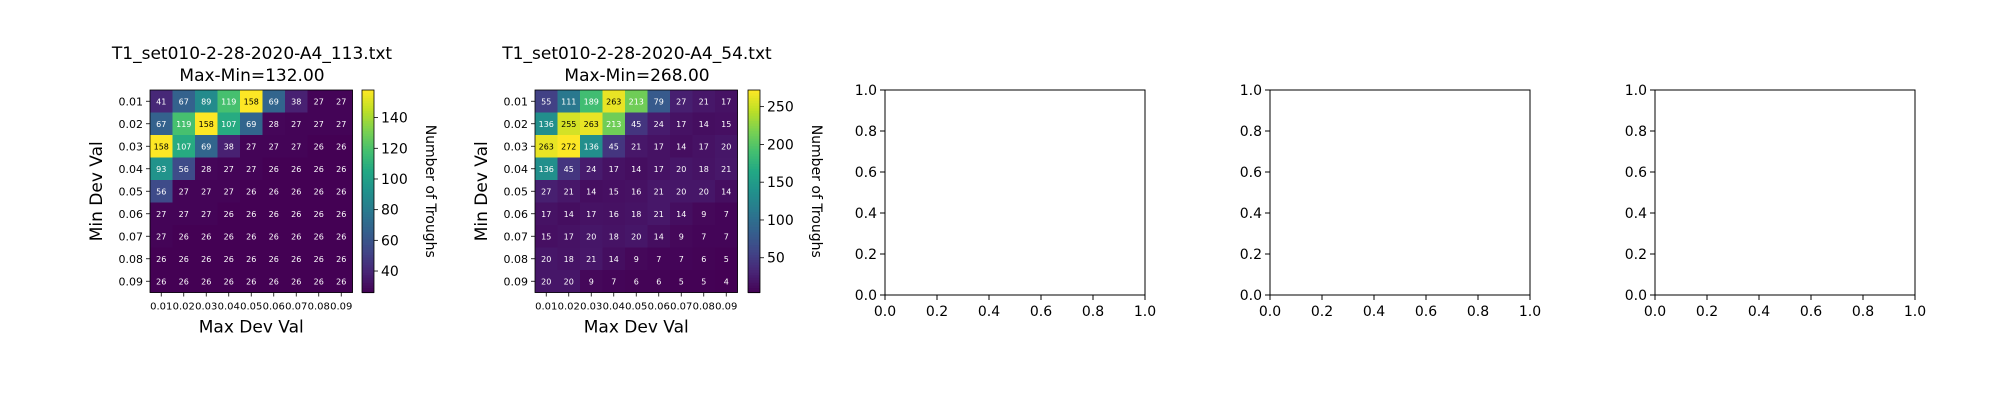 This screenshot has width=2000, height=400. I want to click on x-tick-label: 0.09, so click(726, 307).